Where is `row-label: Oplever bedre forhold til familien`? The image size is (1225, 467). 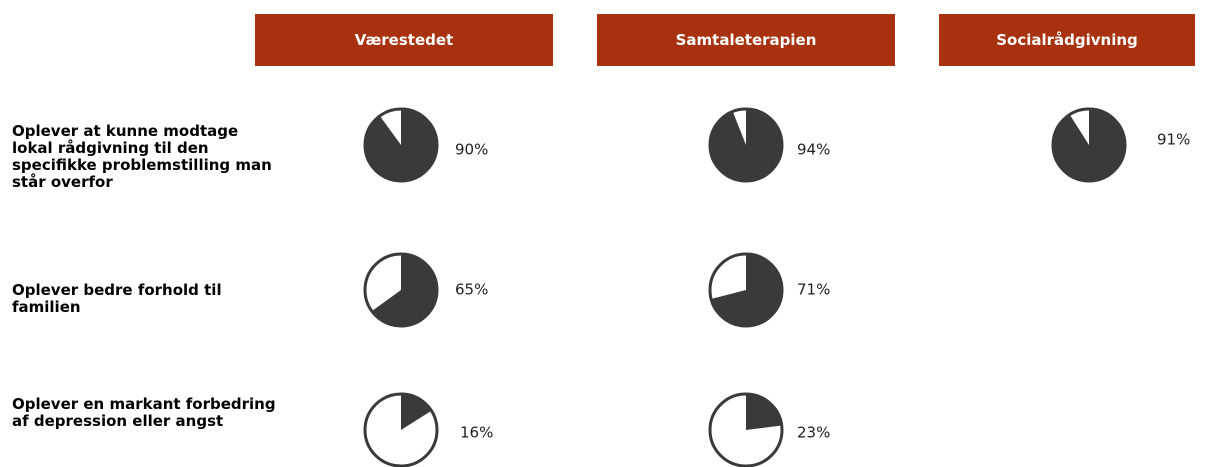 row-label: Oplever bedre forhold til familien is located at coordinates (117, 298).